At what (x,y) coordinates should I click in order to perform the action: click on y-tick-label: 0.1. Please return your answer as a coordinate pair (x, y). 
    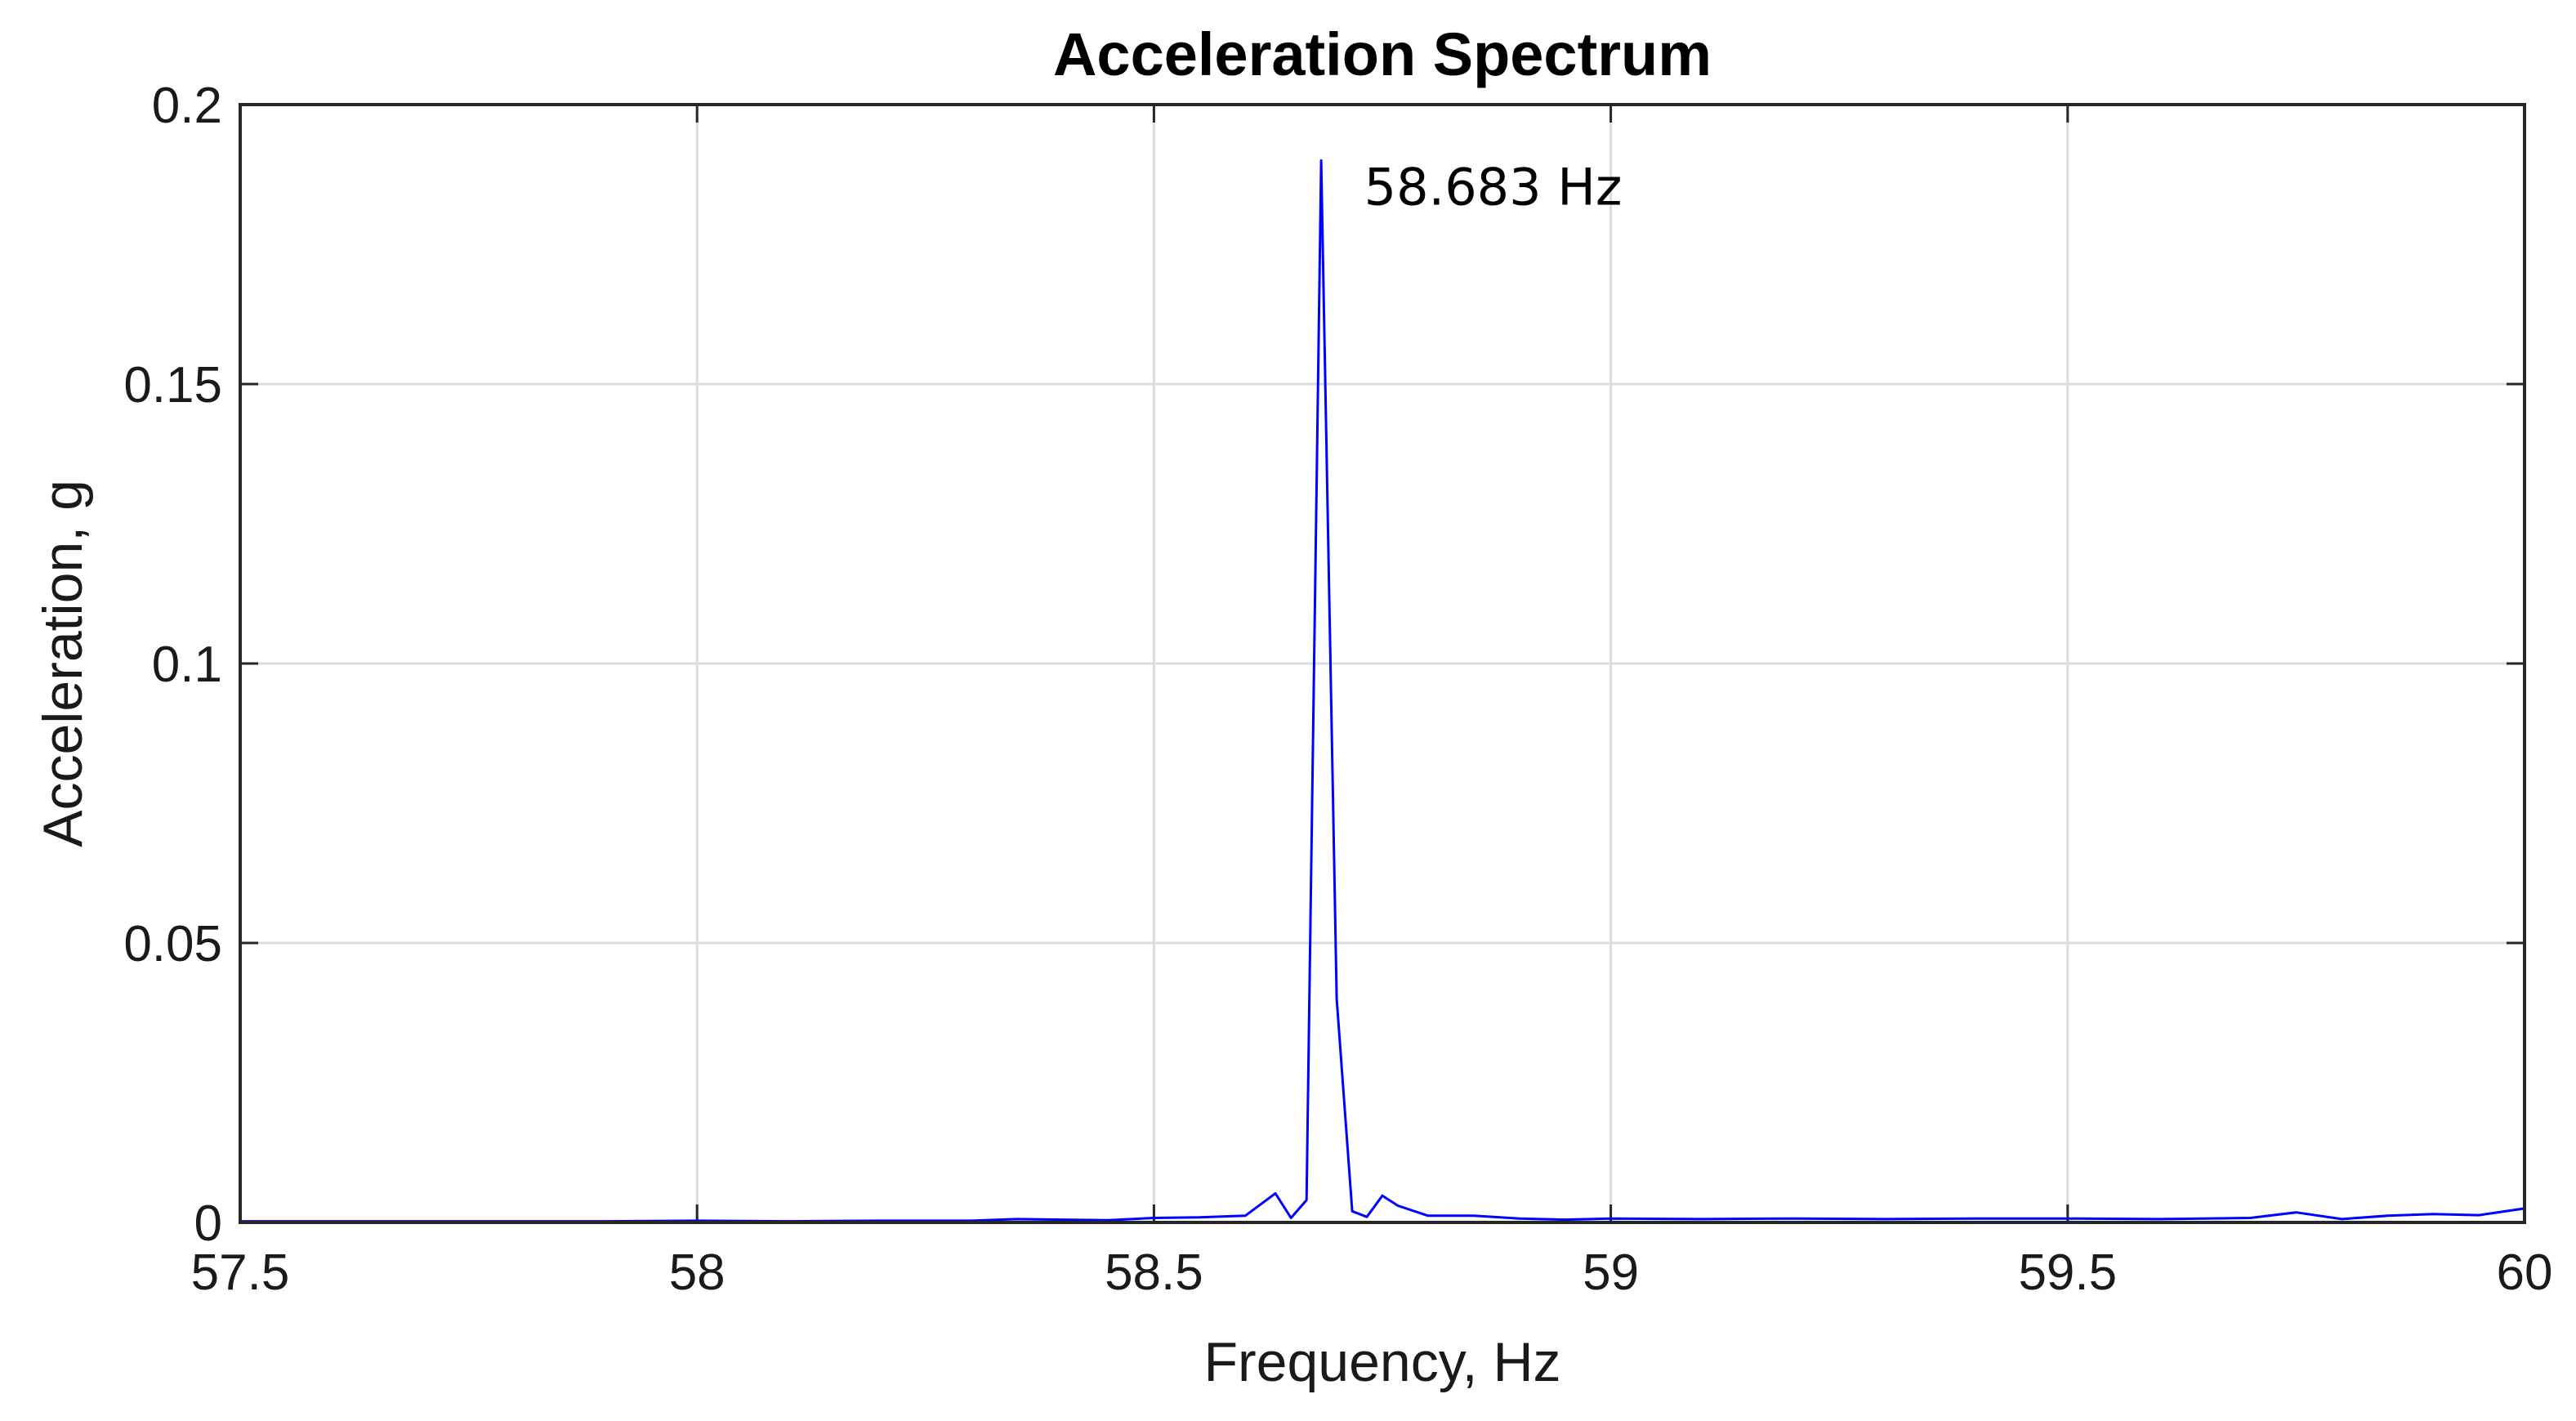
    Looking at the image, I should click on (187, 665).